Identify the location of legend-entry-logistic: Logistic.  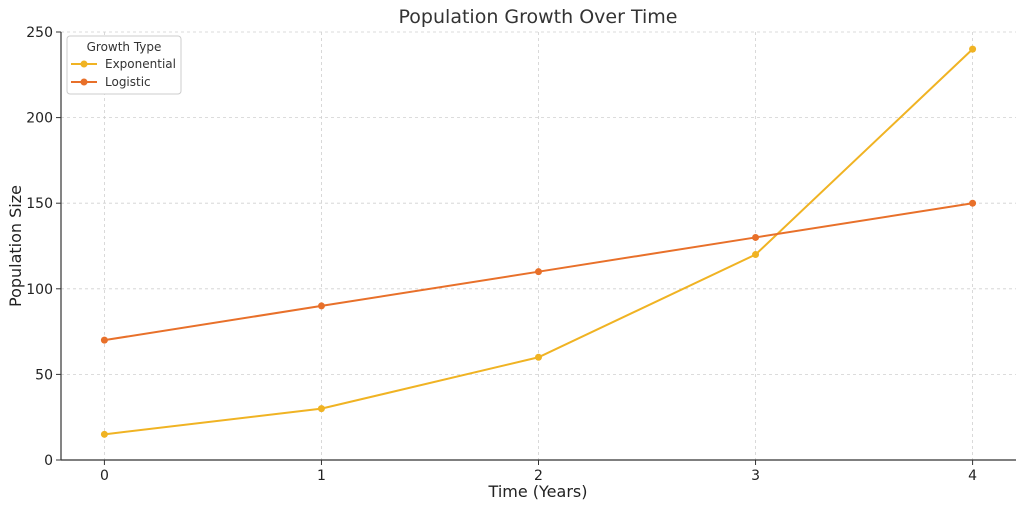
(128, 82).